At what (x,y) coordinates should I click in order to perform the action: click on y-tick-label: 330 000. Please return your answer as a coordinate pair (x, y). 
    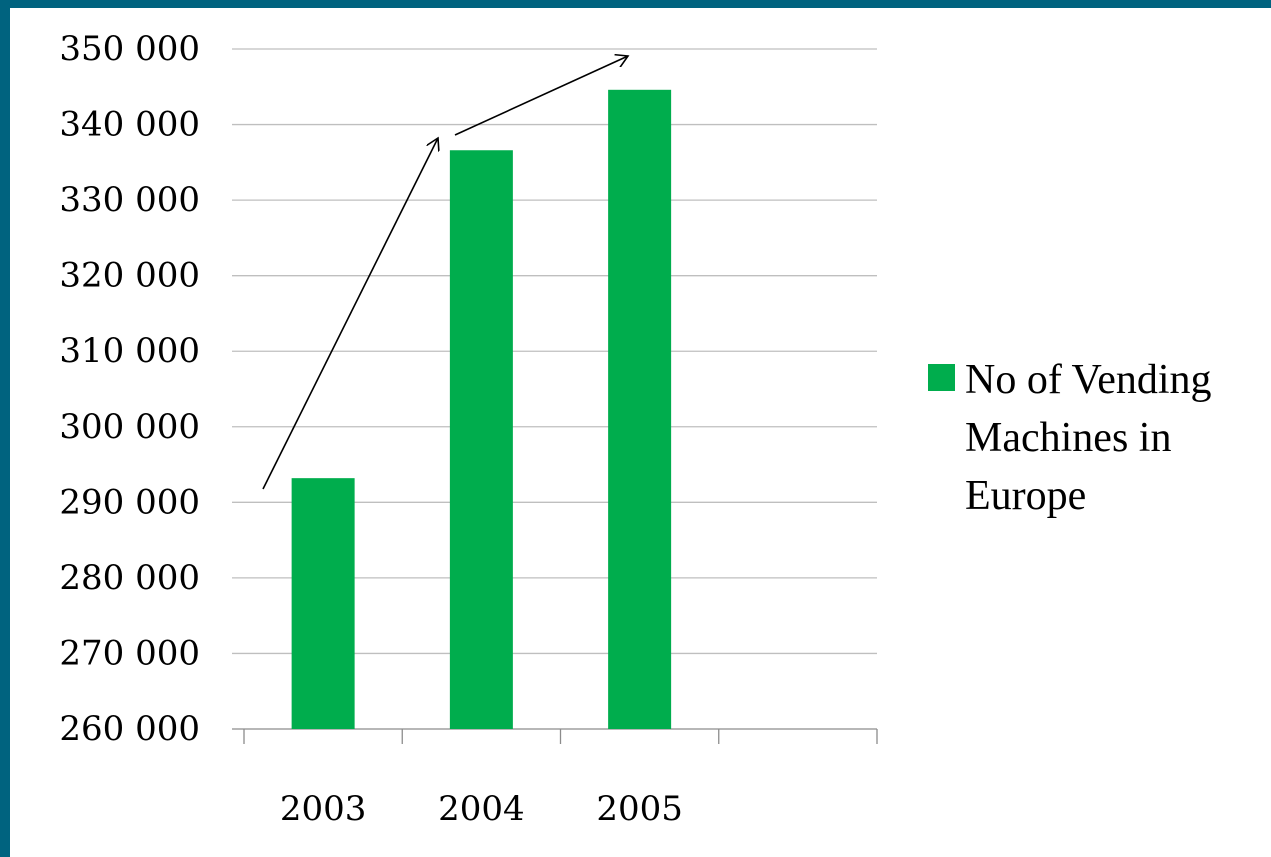
    Looking at the image, I should click on (129, 200).